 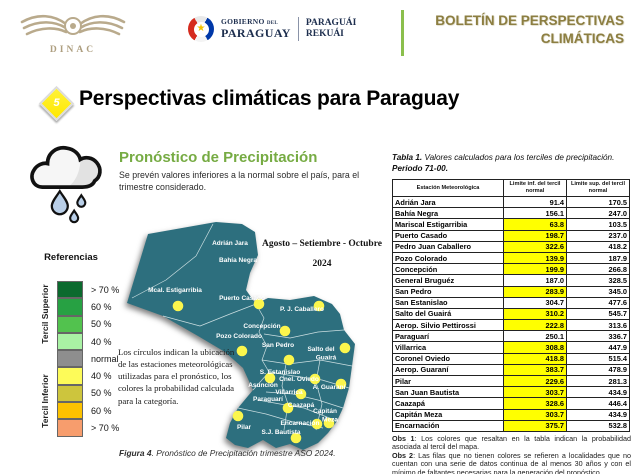 I want to click on table-row: Encarnación 375.7 532.8, so click(x=511, y=425).